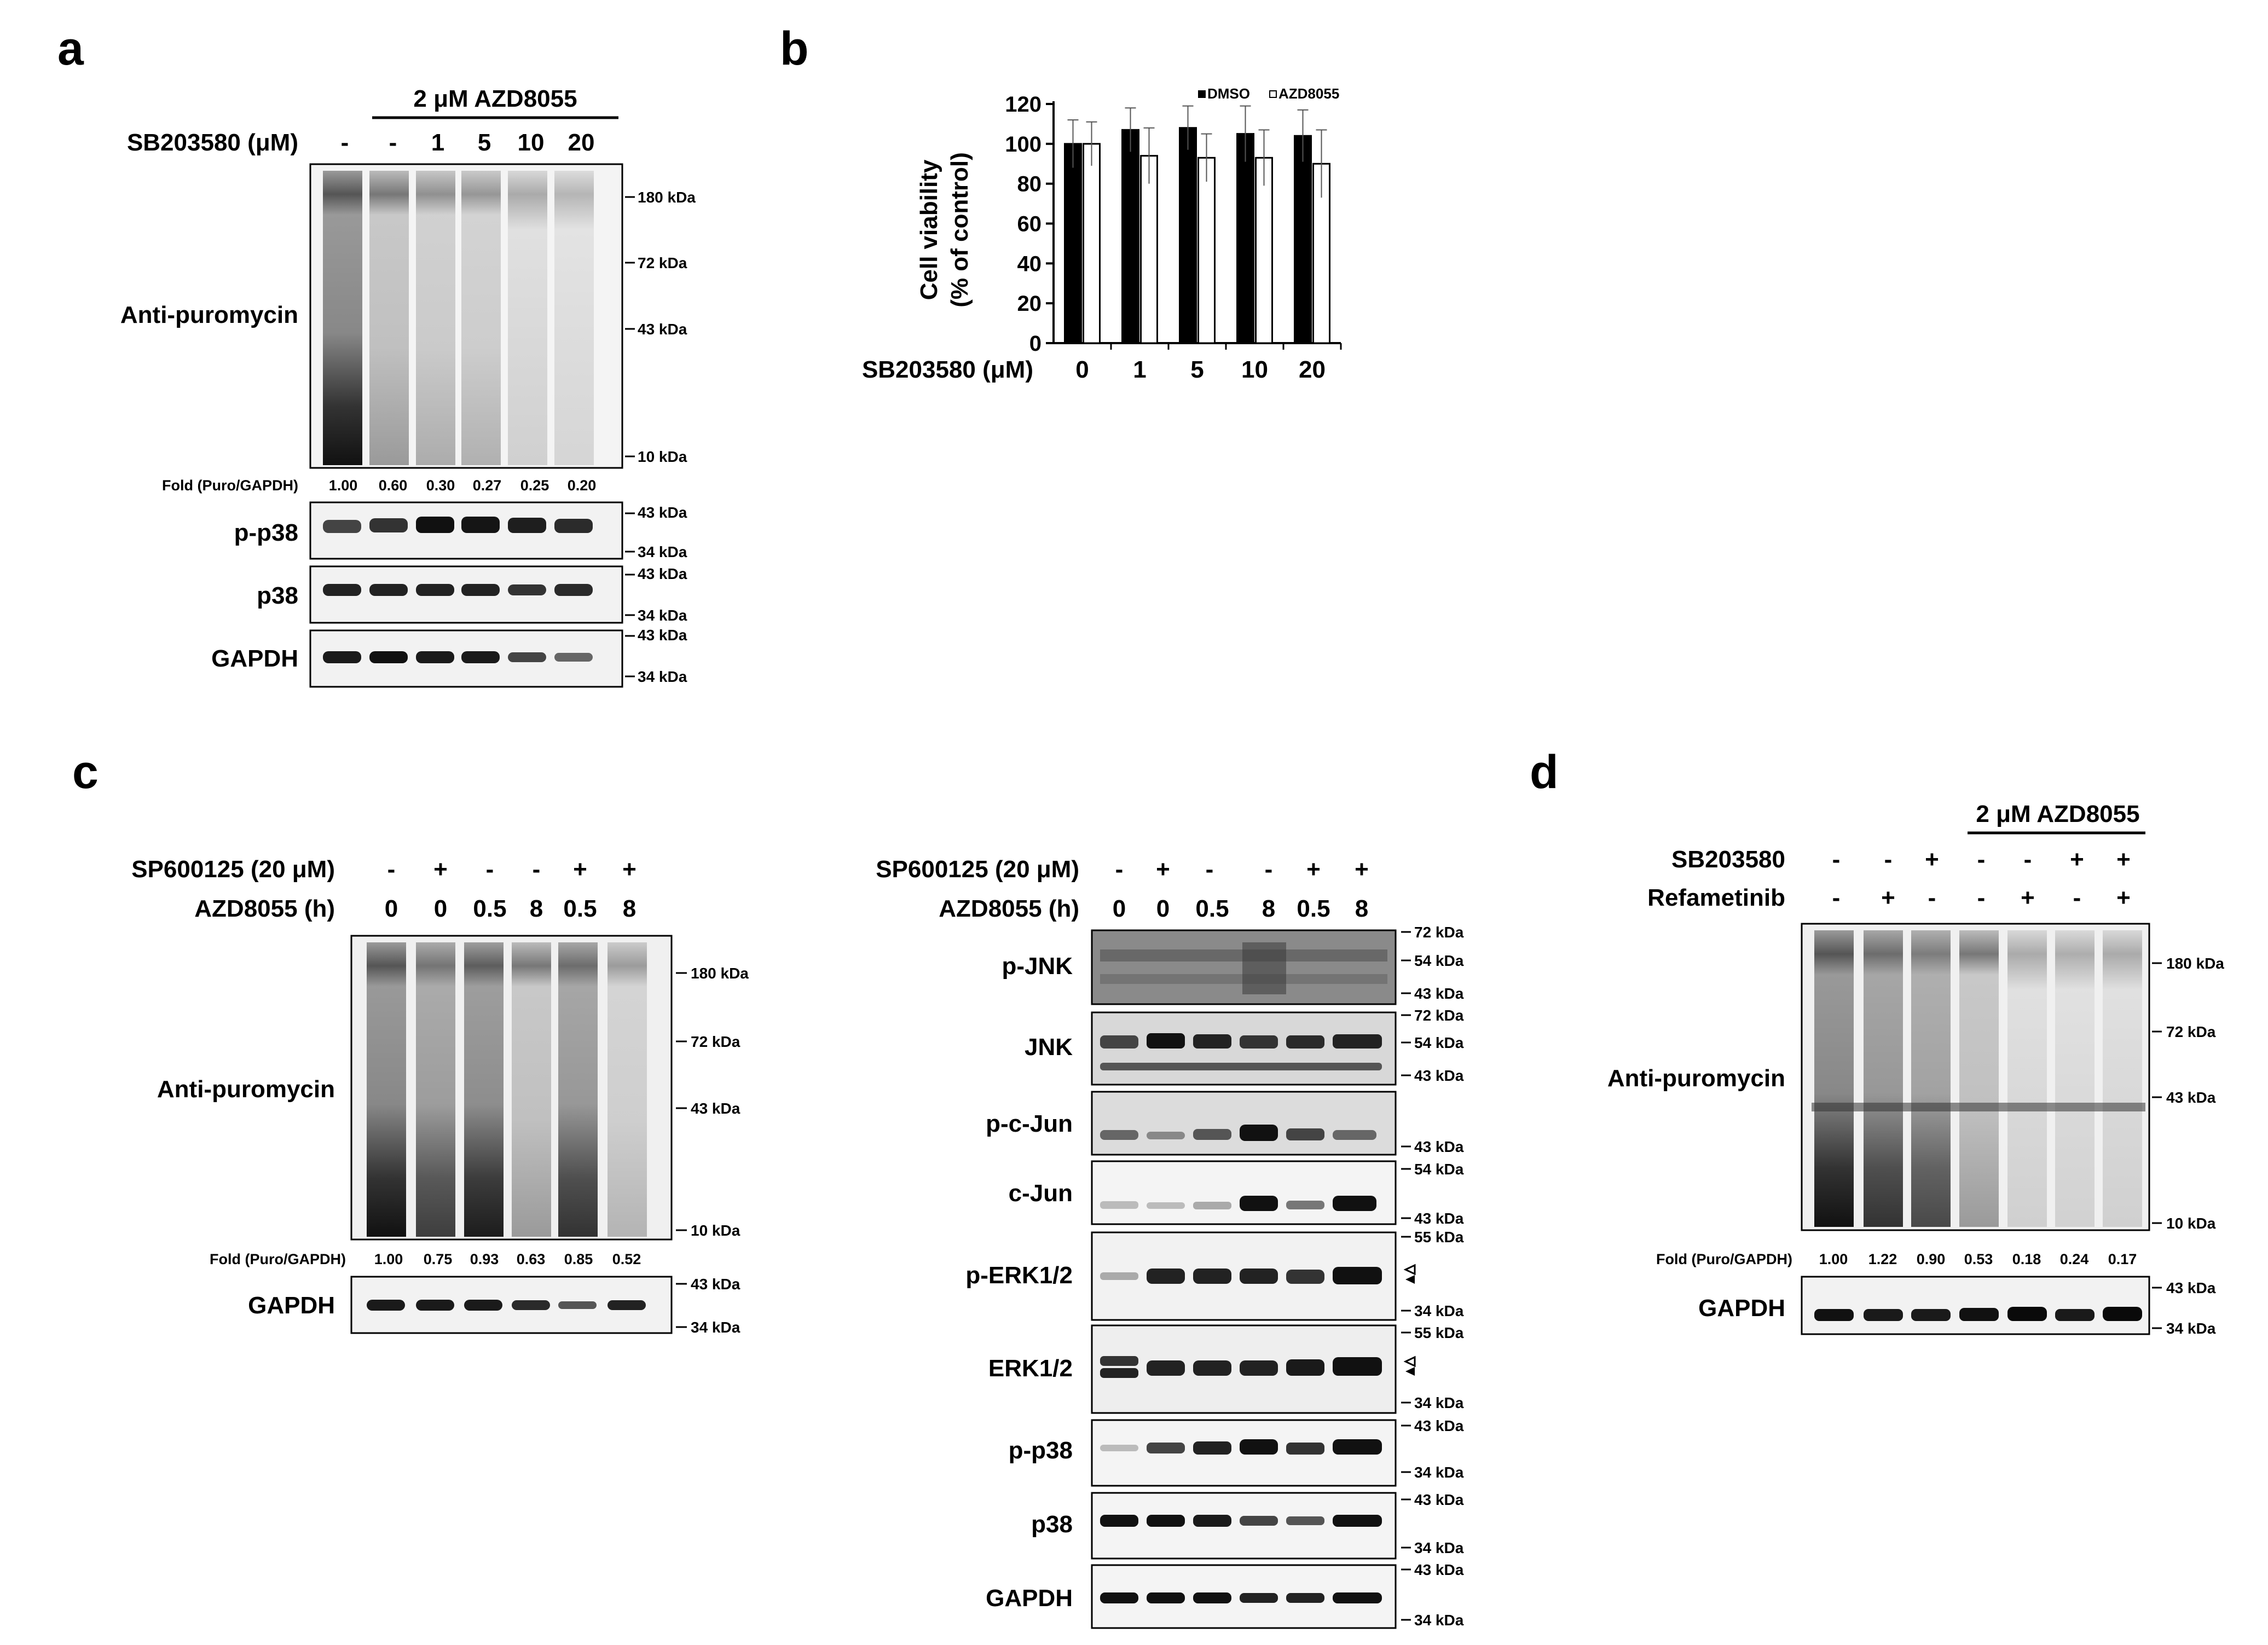 The image size is (2268, 1645). Describe the element at coordinates (498, 657) in the screenshot. I see `blot-gapdh-a: 43 kDa 34 kDa` at that location.